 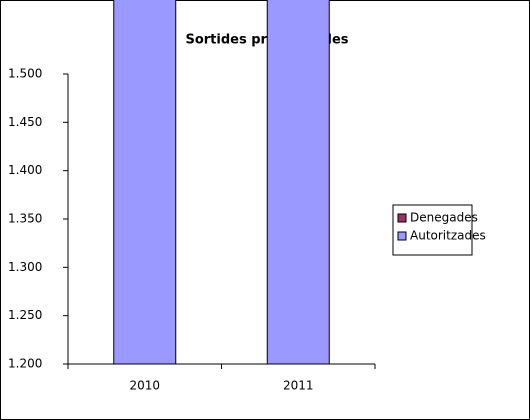 I want to click on legend-label: Denegades, so click(x=444, y=218).